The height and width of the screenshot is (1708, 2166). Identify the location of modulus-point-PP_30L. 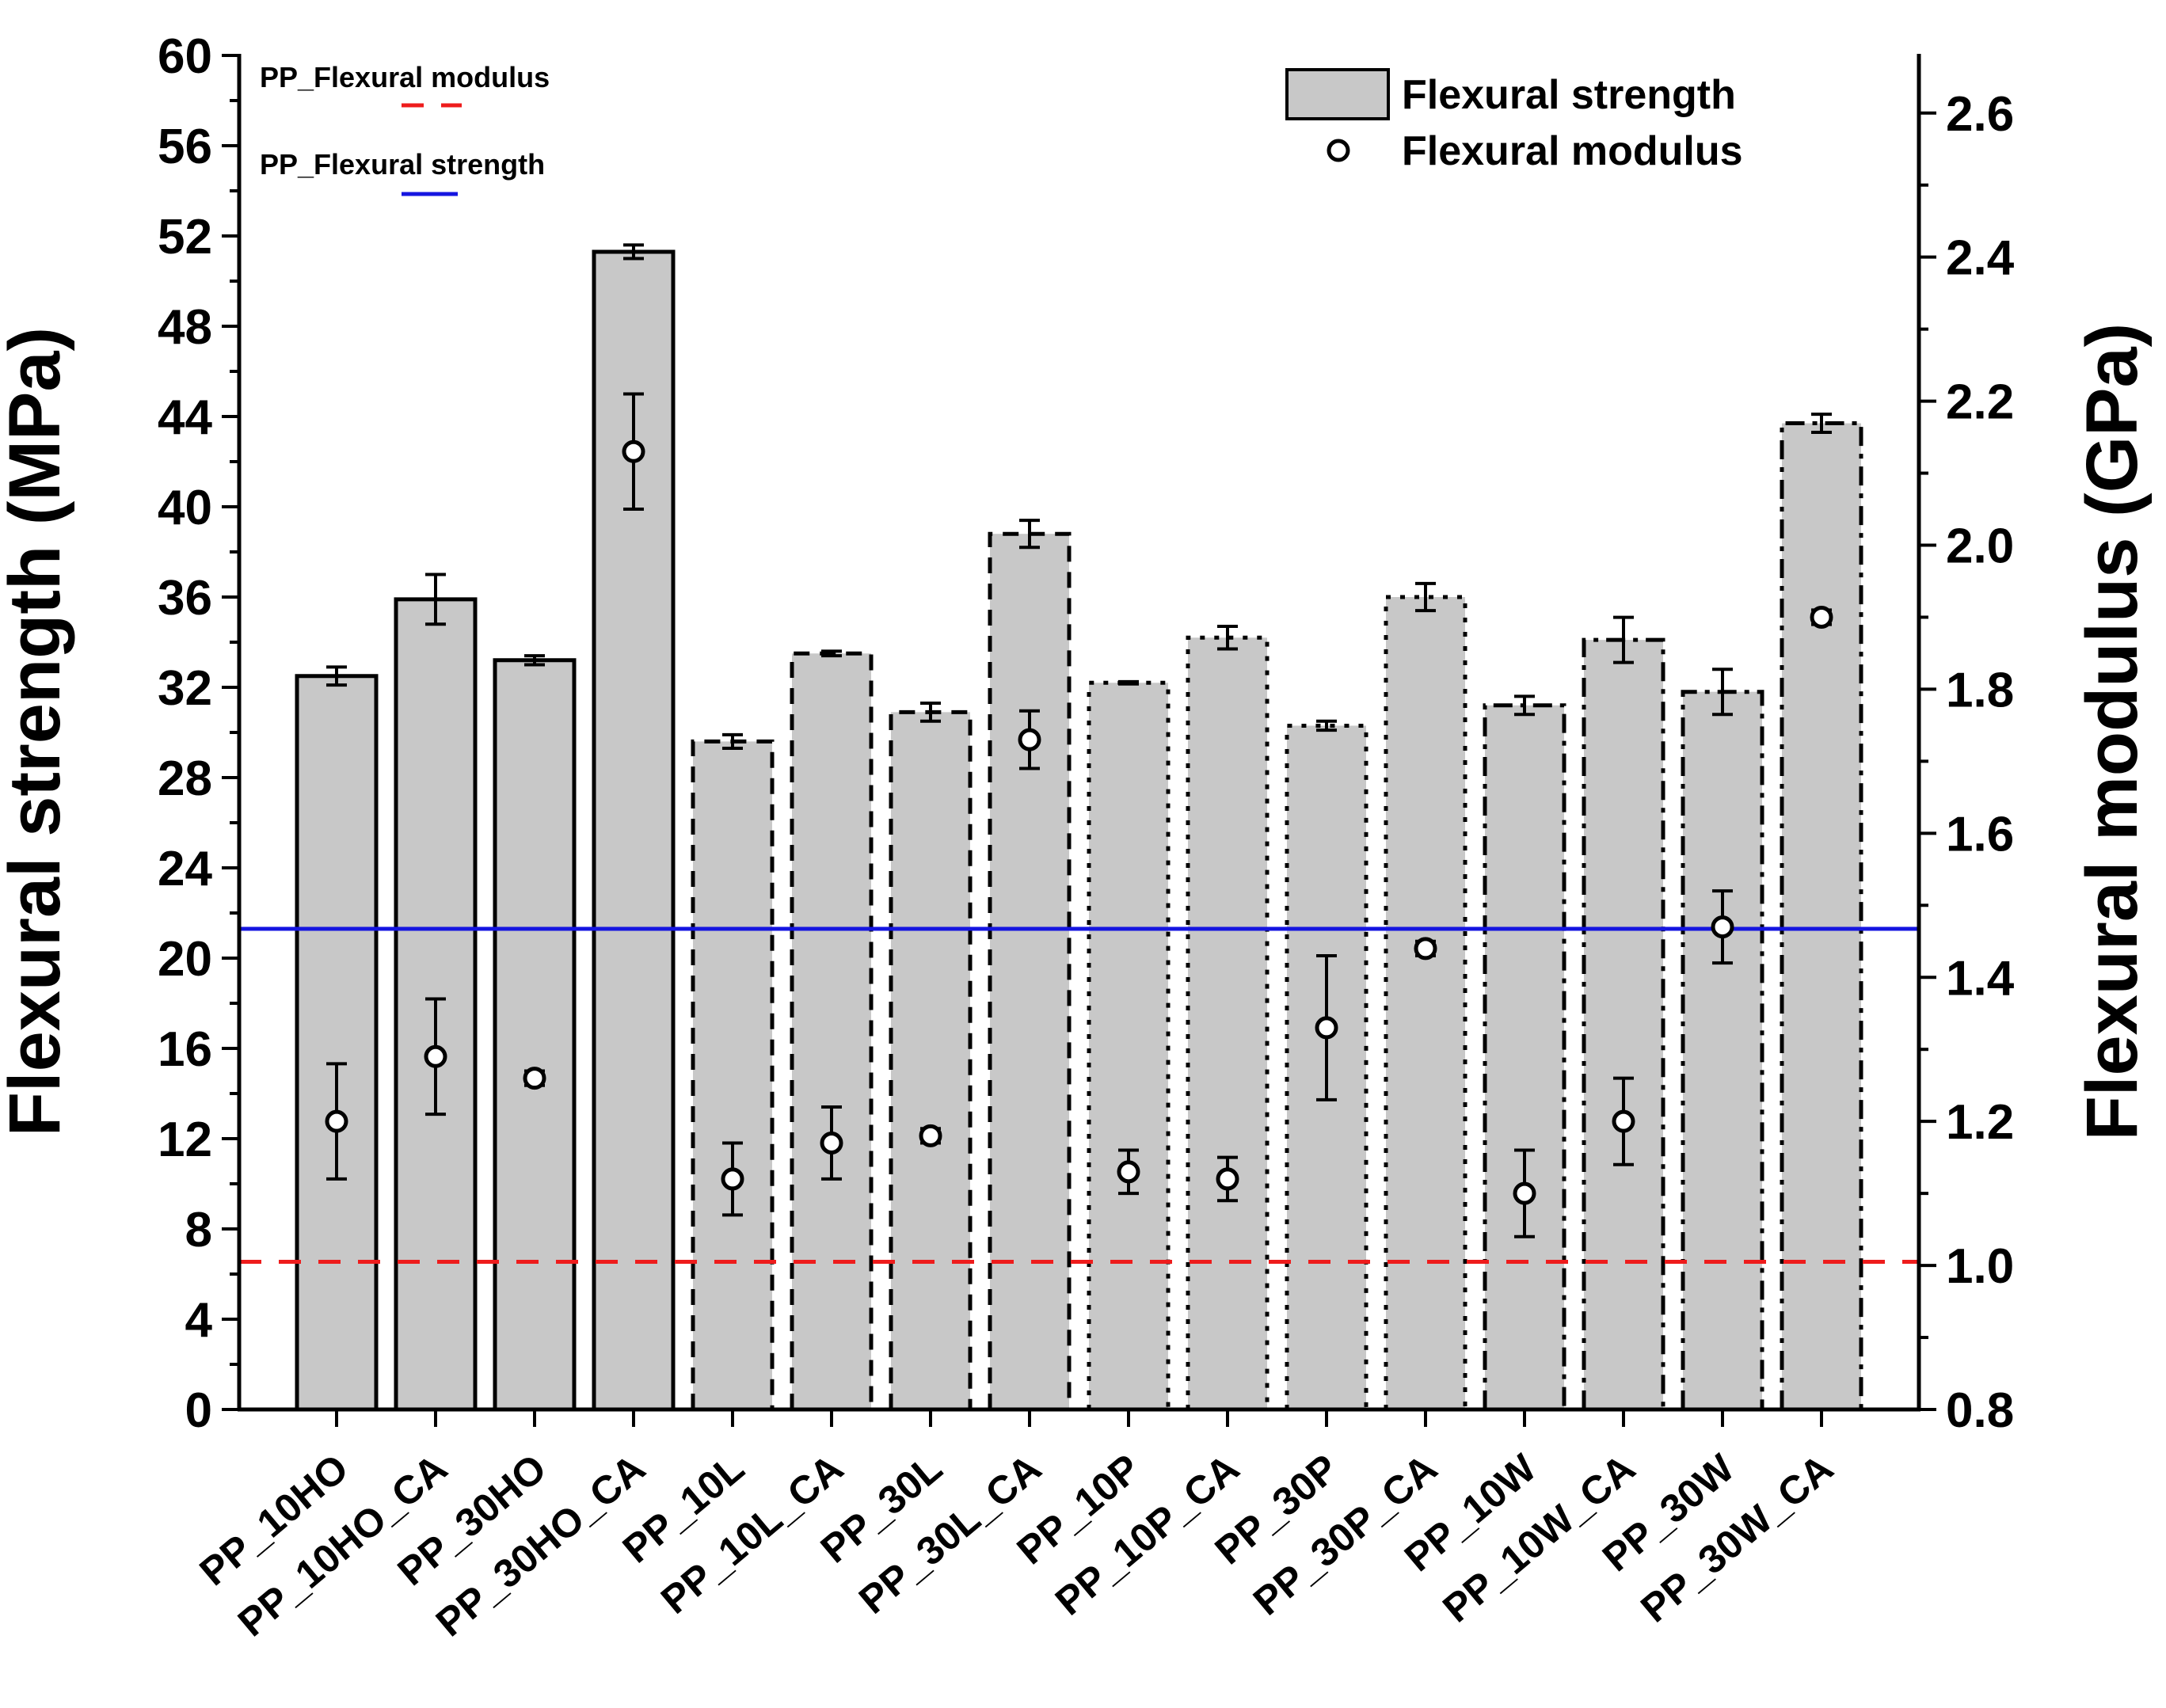
(930, 1135).